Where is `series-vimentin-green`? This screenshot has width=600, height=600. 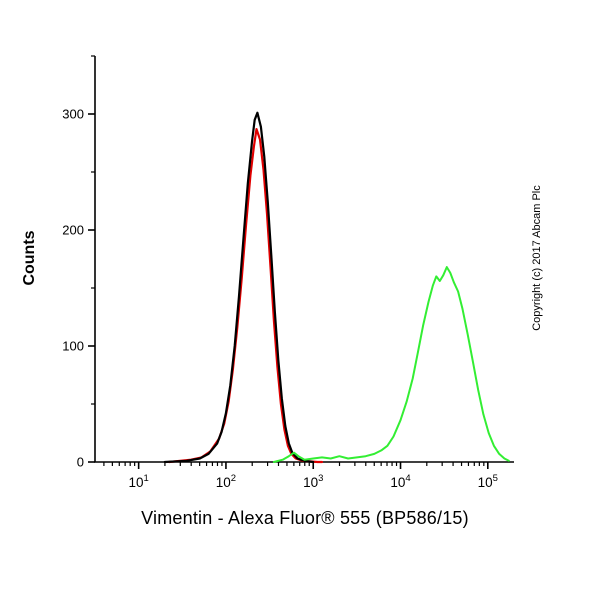 series-vimentin-green is located at coordinates (391, 364).